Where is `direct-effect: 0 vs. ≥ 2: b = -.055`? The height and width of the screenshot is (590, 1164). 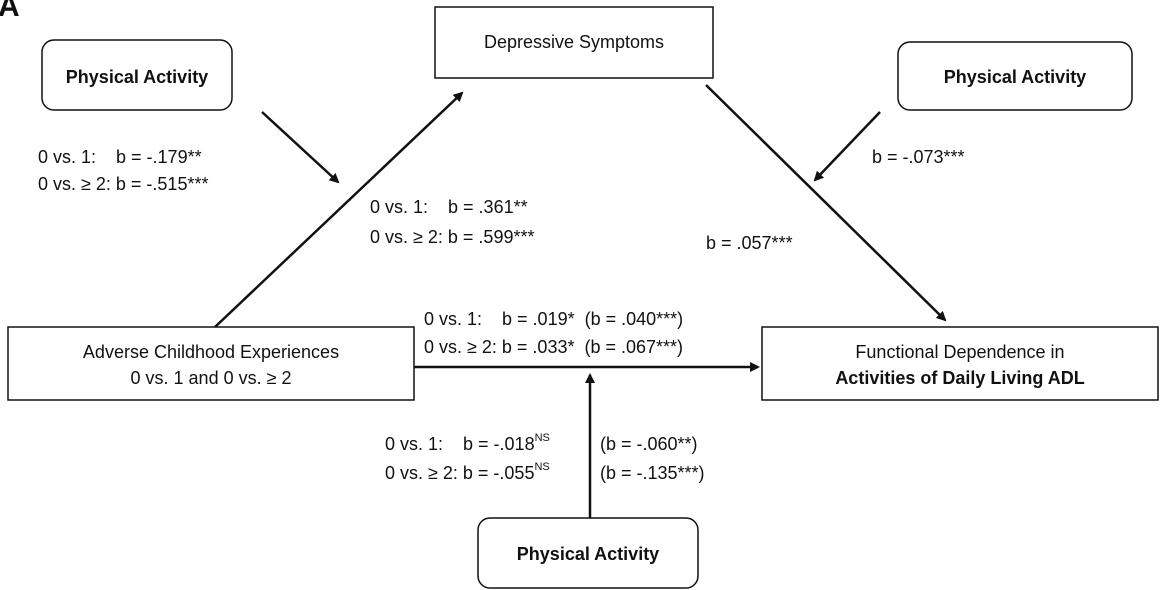
direct-effect: 0 vs. ≥ 2: b = -.055 is located at coordinates (459, 473).